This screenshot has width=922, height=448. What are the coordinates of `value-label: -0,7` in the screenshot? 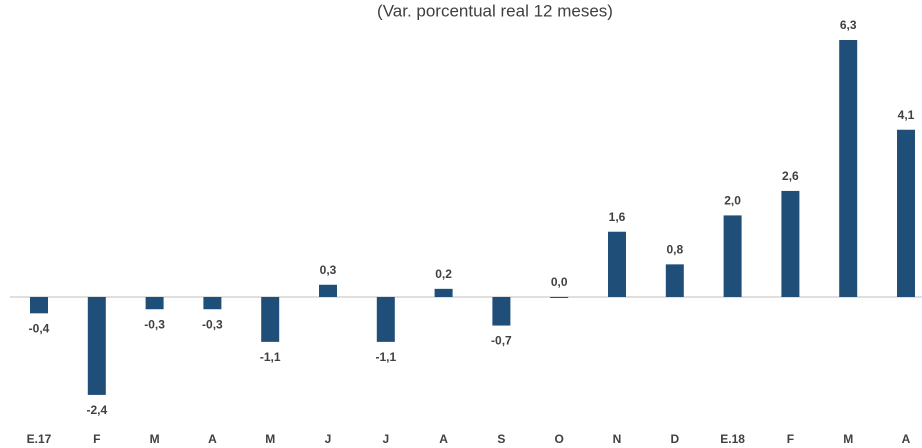 It's located at (501, 341).